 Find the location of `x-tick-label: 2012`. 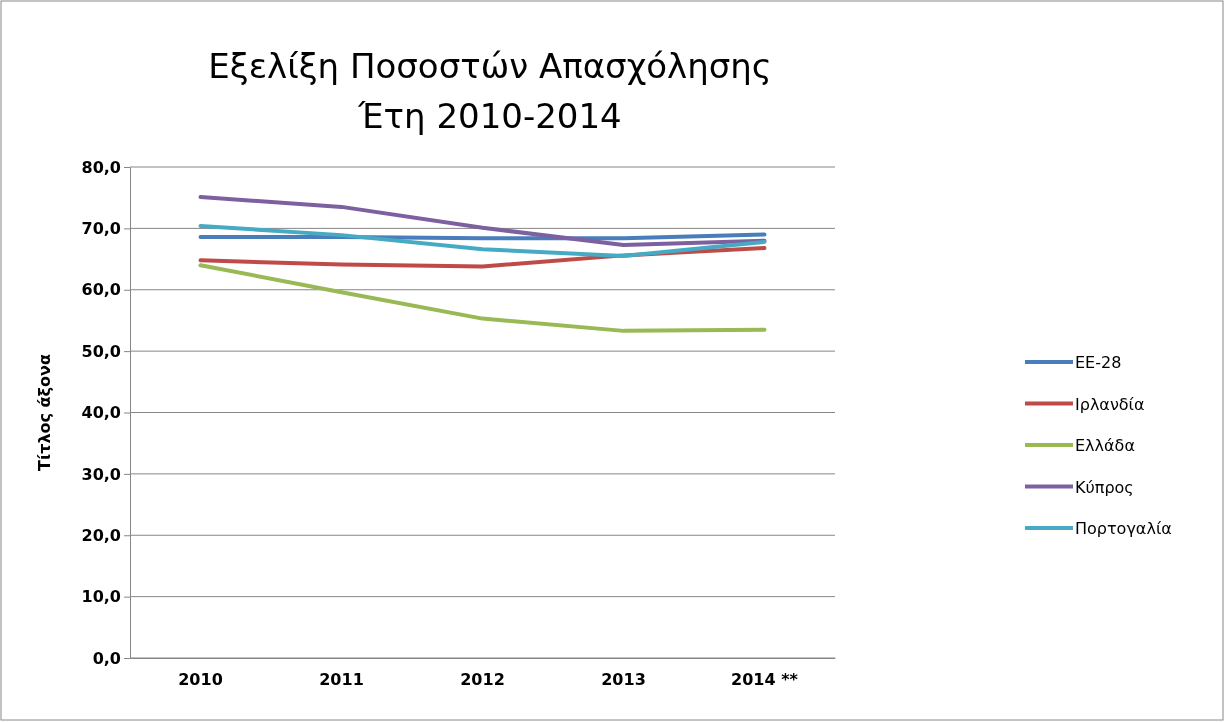

x-tick-label: 2012 is located at coordinates (482, 680).